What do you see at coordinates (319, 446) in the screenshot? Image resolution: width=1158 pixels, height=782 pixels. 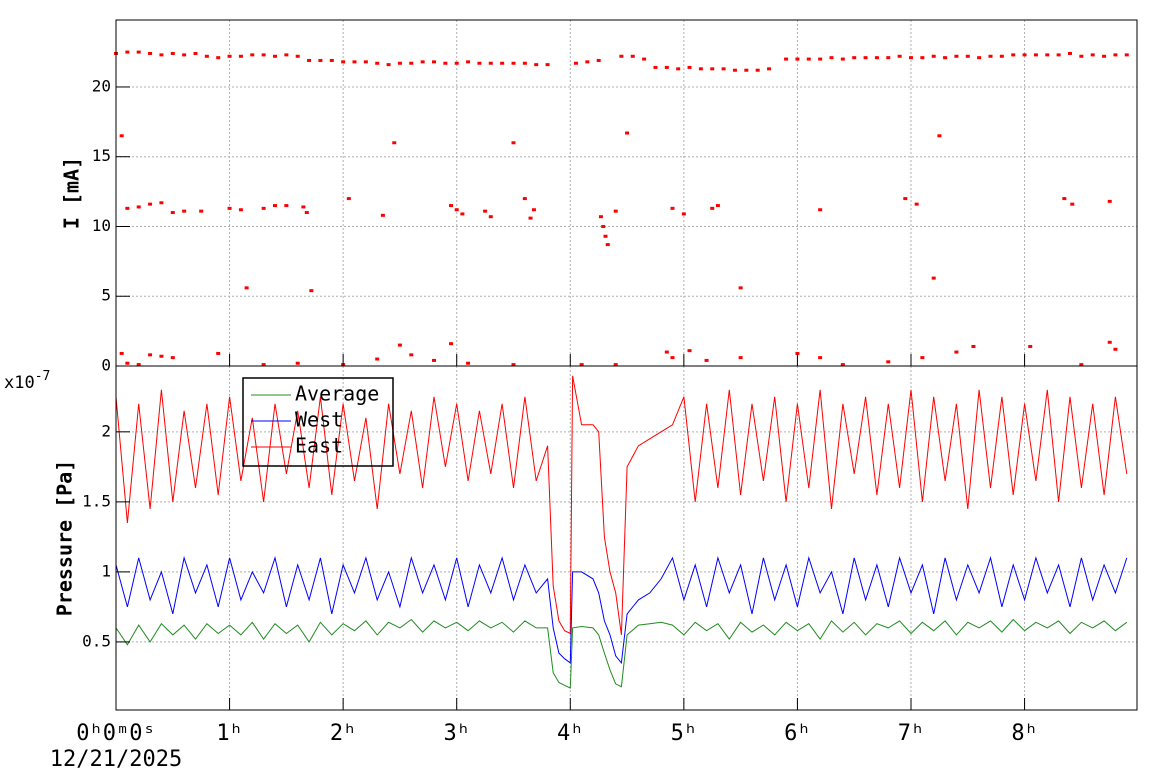 I see `legend-label: East` at bounding box center [319, 446].